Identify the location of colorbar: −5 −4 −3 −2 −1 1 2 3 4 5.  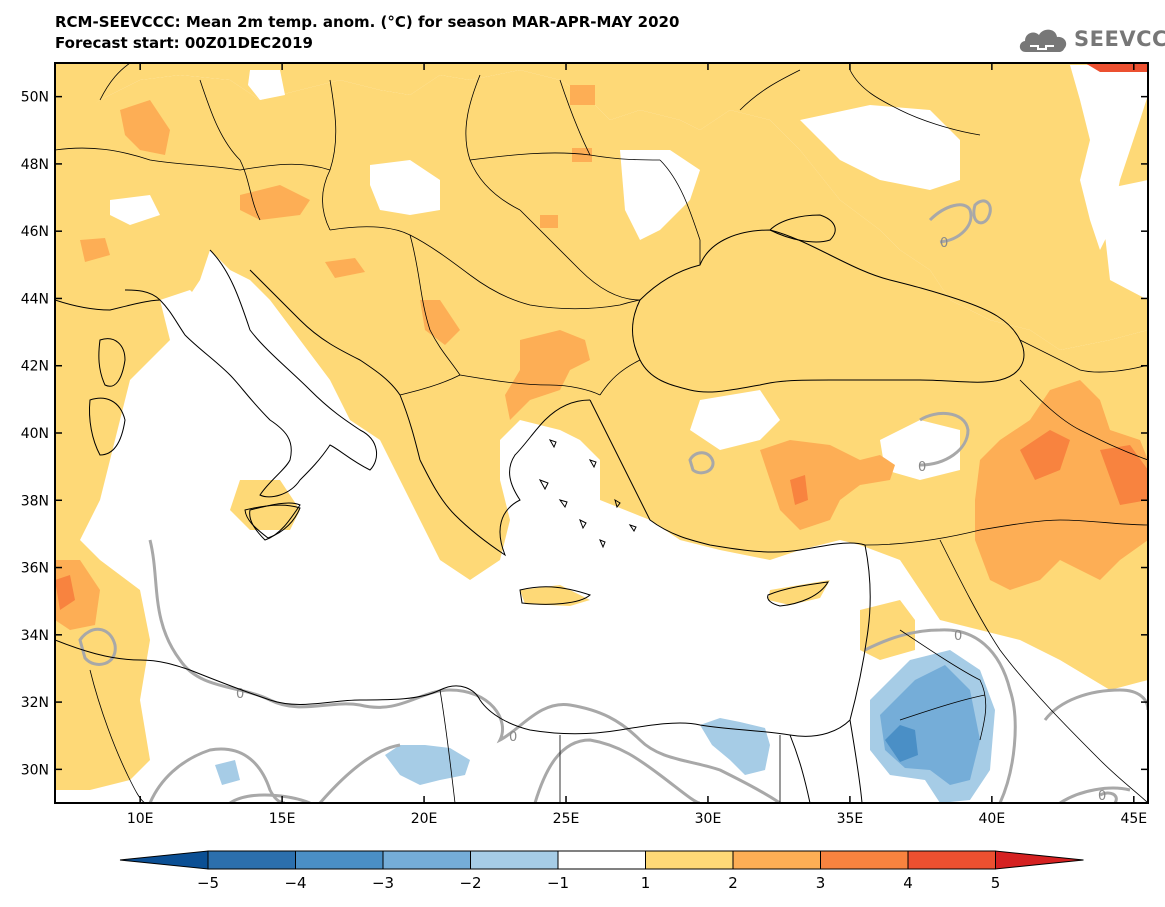
(601, 871).